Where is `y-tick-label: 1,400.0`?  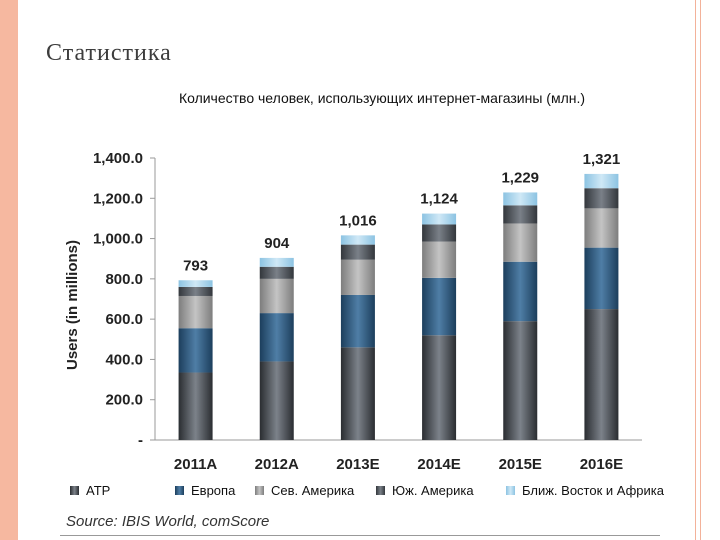
y-tick-label: 1,400.0 is located at coordinates (118, 158).